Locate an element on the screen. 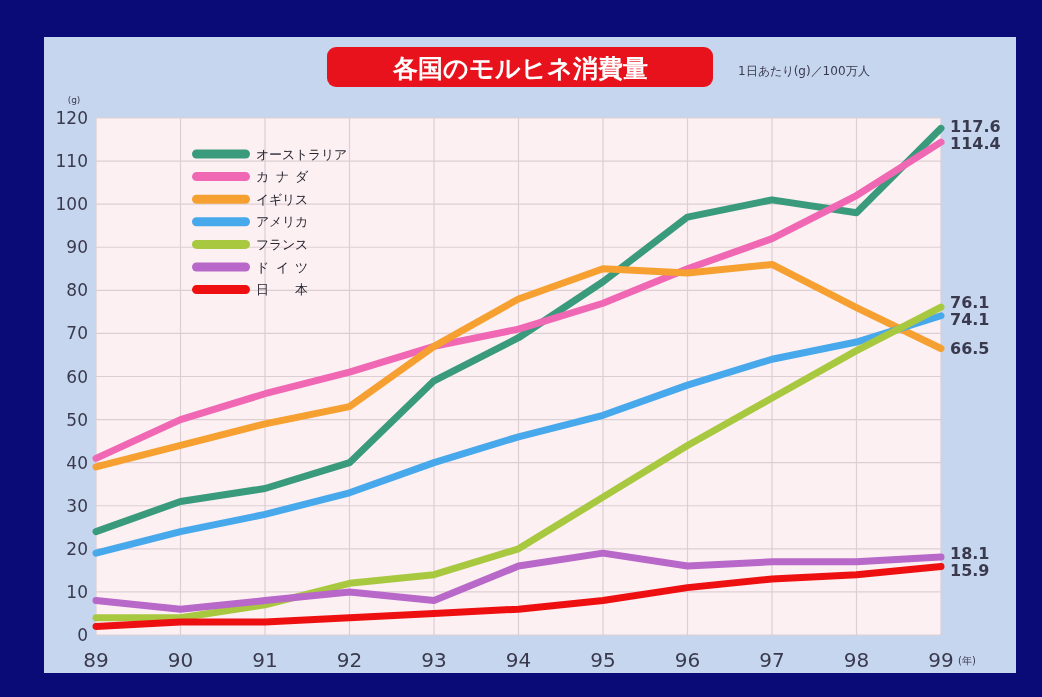 This screenshot has height=697, width=1042. x-tick-label: 98 is located at coordinates (856, 660).